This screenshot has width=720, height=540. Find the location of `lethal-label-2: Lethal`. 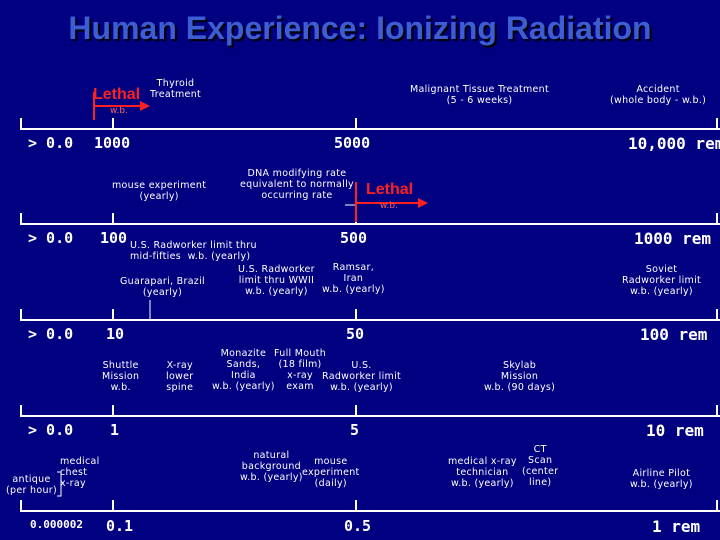

lethal-label-2: Lethal is located at coordinates (390, 189).